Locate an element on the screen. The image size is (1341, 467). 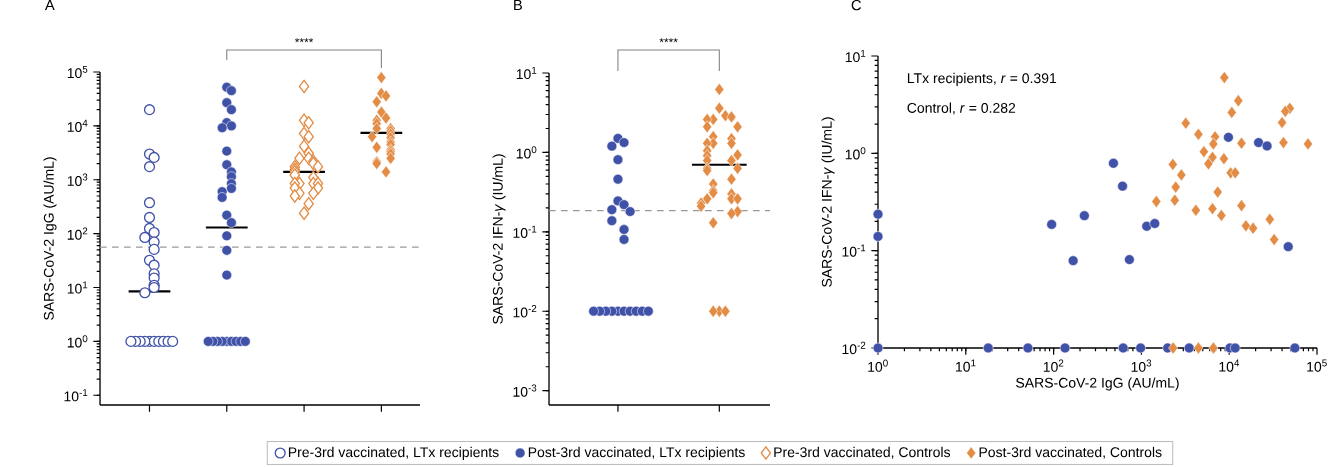
x-tick-label: 10$^{4}$ is located at coordinates (1229, 365).